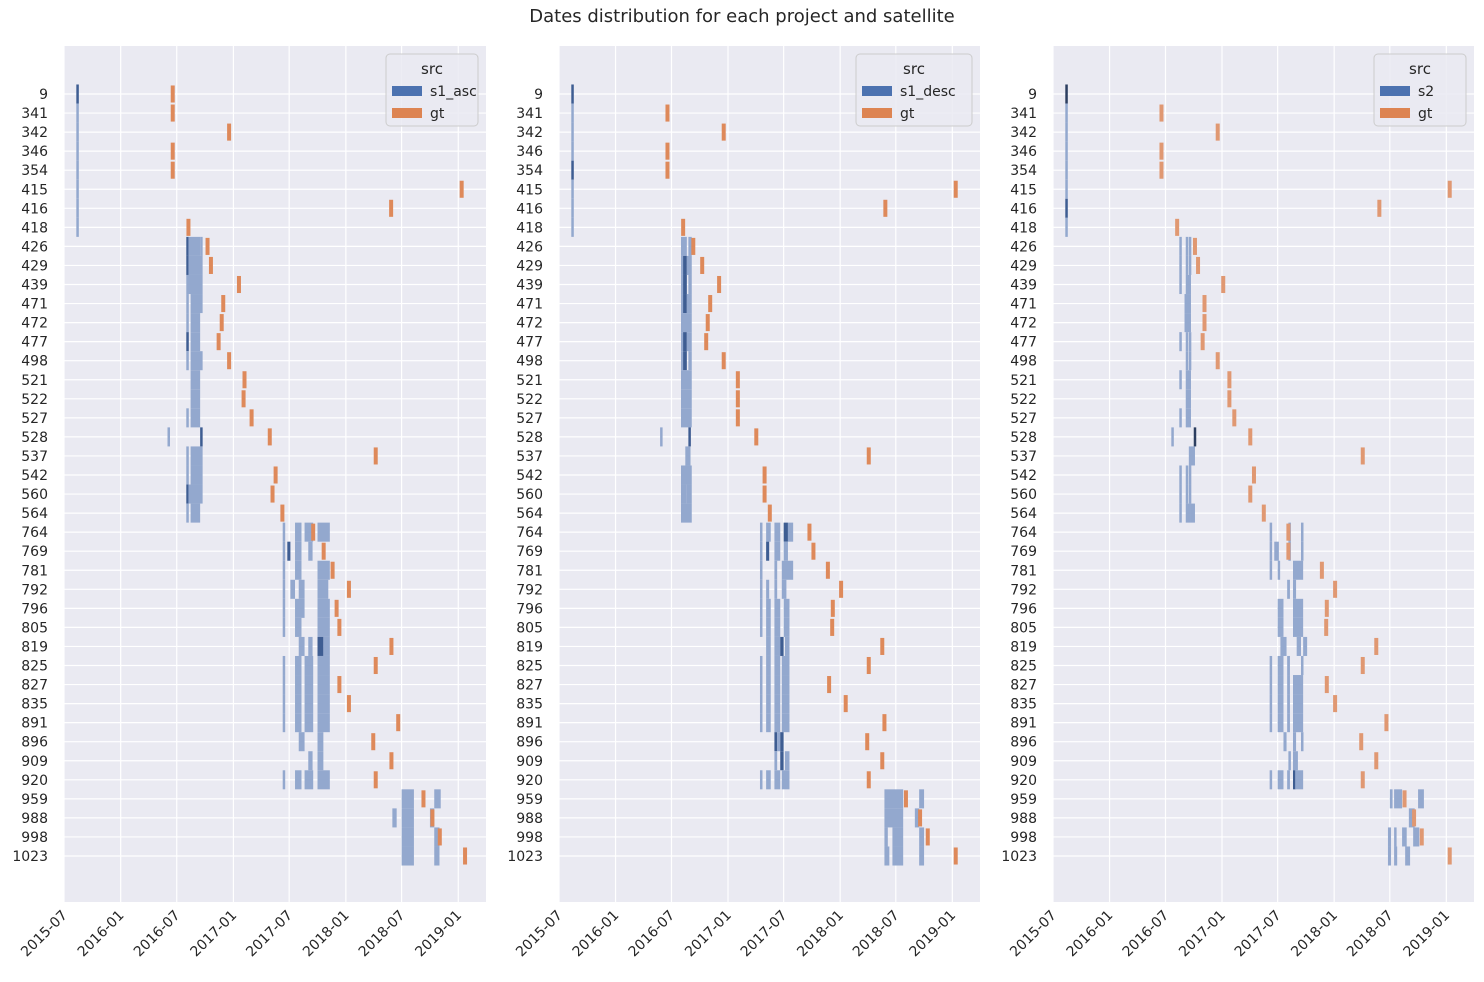 Image resolution: width=1484 pixels, height=982 pixels. I want to click on y-tick-label: 796, so click(34, 609).